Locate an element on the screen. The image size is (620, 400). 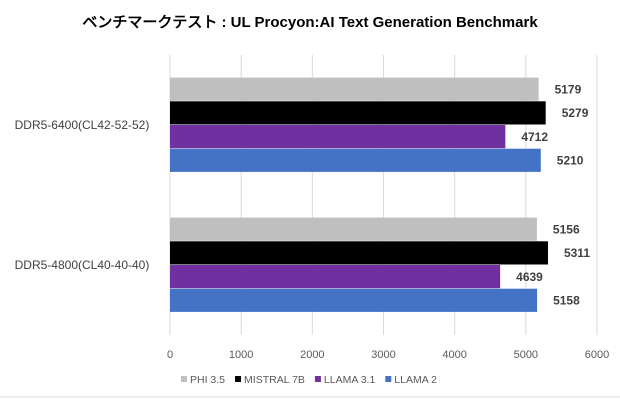
data-label: 5158 is located at coordinates (566, 301).